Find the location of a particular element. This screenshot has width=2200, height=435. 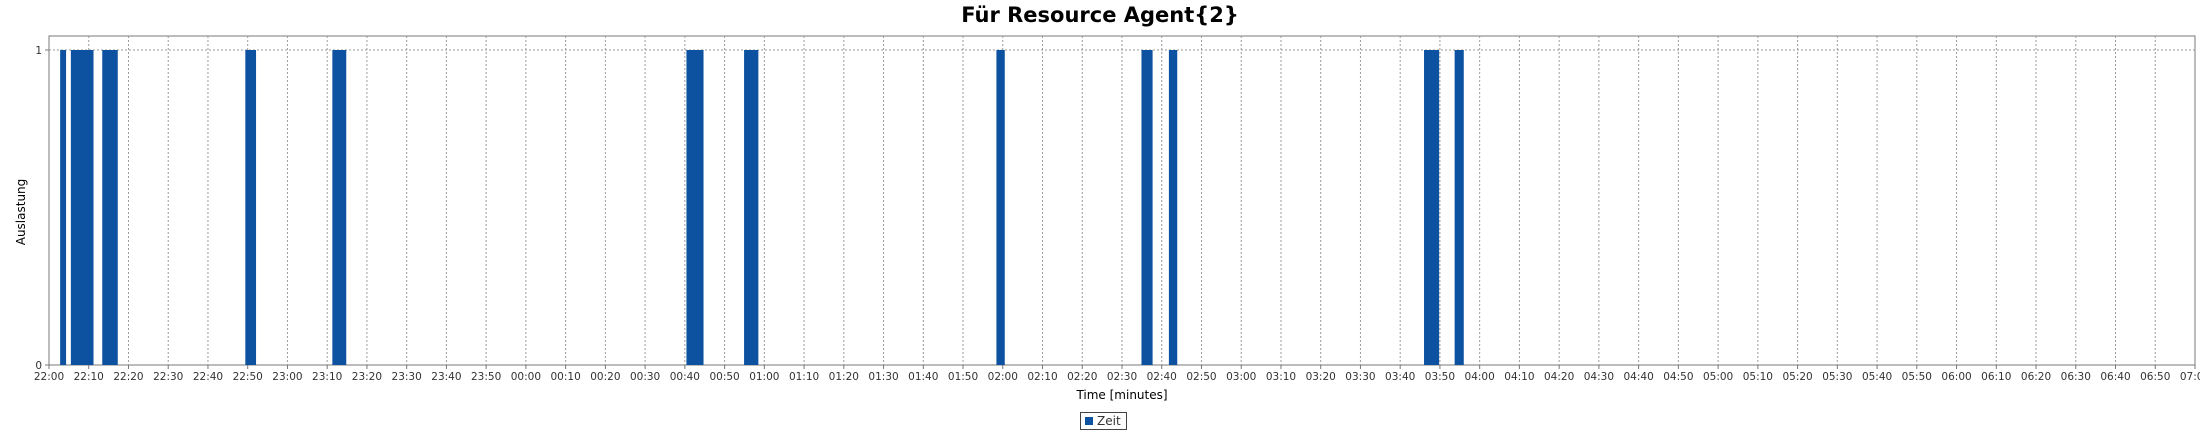

x-tick-label: 23:30 is located at coordinates (407, 377).